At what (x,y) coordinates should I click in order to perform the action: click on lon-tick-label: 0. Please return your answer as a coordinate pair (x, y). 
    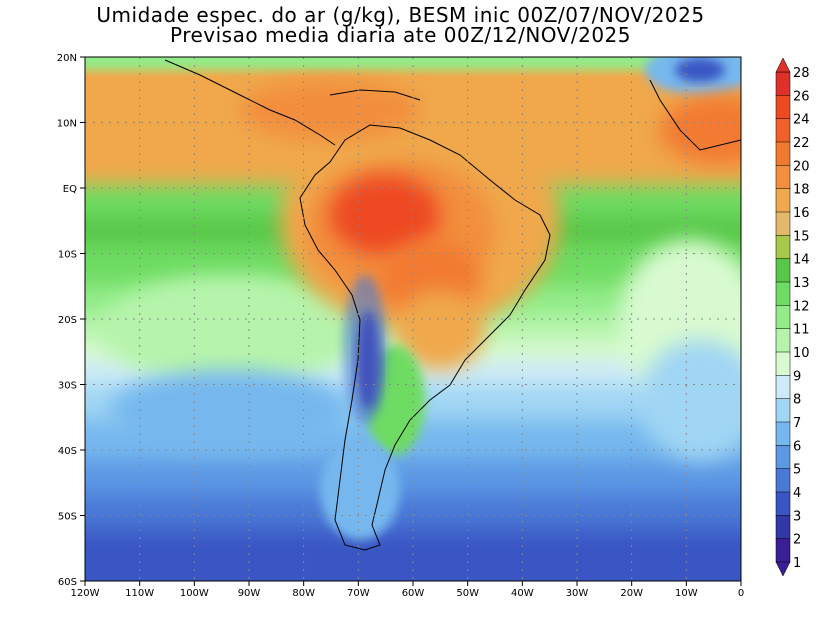
    Looking at the image, I should click on (741, 593).